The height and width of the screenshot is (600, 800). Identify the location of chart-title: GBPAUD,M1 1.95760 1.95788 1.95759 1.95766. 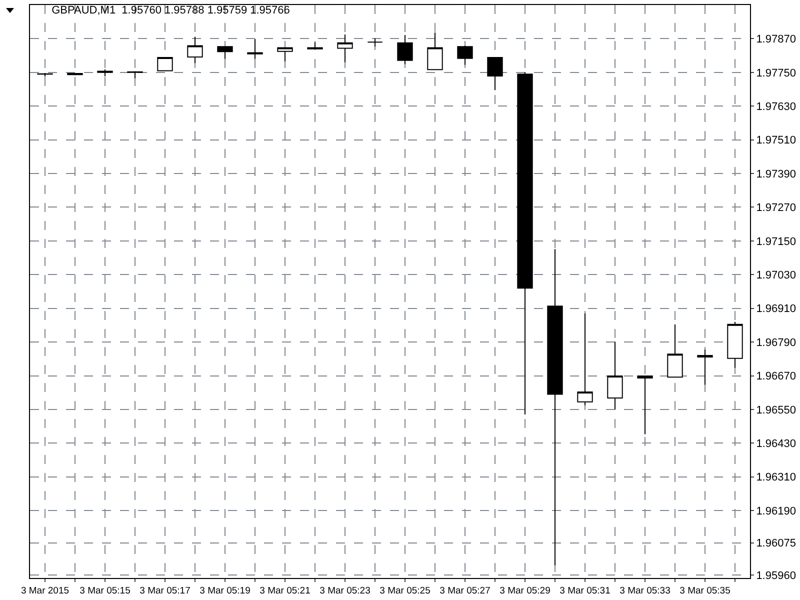
(171, 10).